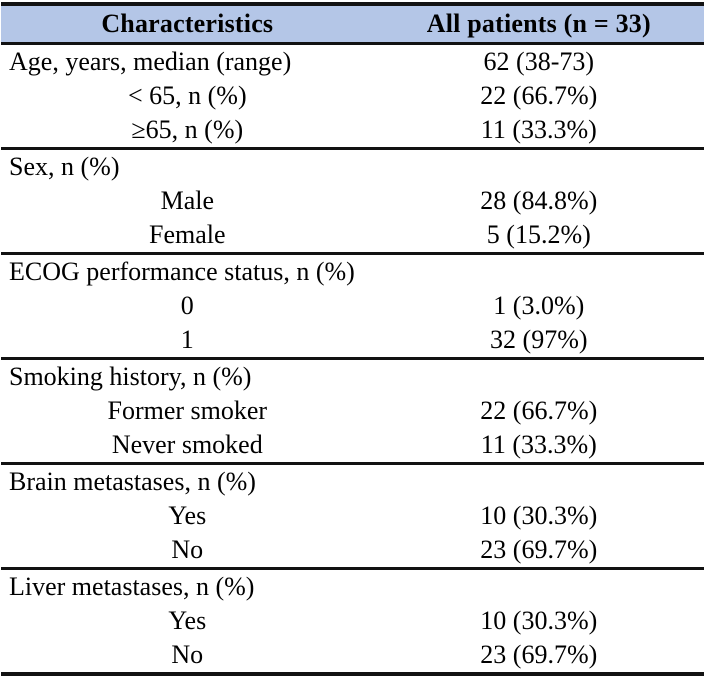 The width and height of the screenshot is (705, 697). What do you see at coordinates (352, 551) in the screenshot?
I see `table-row-brain-mets-no: No 23 (69.7%)` at bounding box center [352, 551].